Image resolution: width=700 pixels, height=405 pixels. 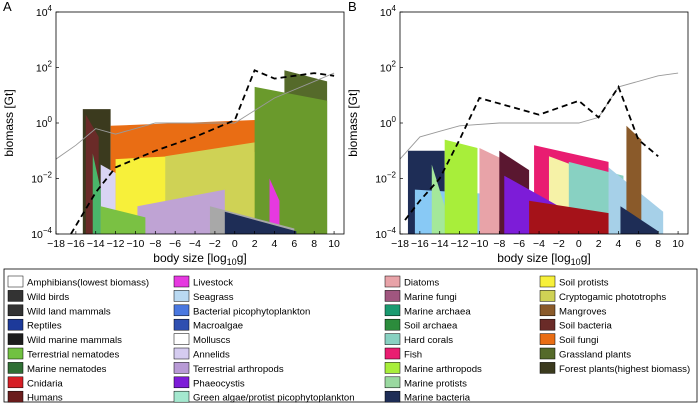 What do you see at coordinates (181, 382) in the screenshot?
I see `colony-icon` at bounding box center [181, 382].